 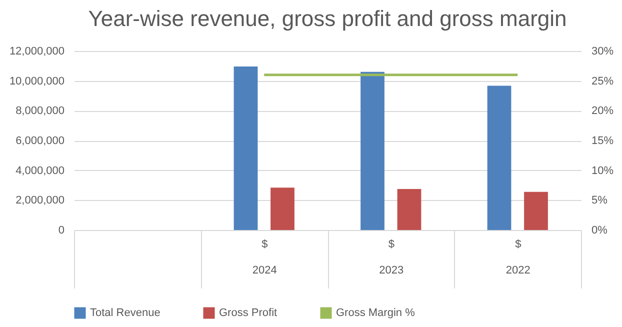 What do you see at coordinates (603, 170) in the screenshot?
I see `y2-tick-label: 10%` at bounding box center [603, 170].